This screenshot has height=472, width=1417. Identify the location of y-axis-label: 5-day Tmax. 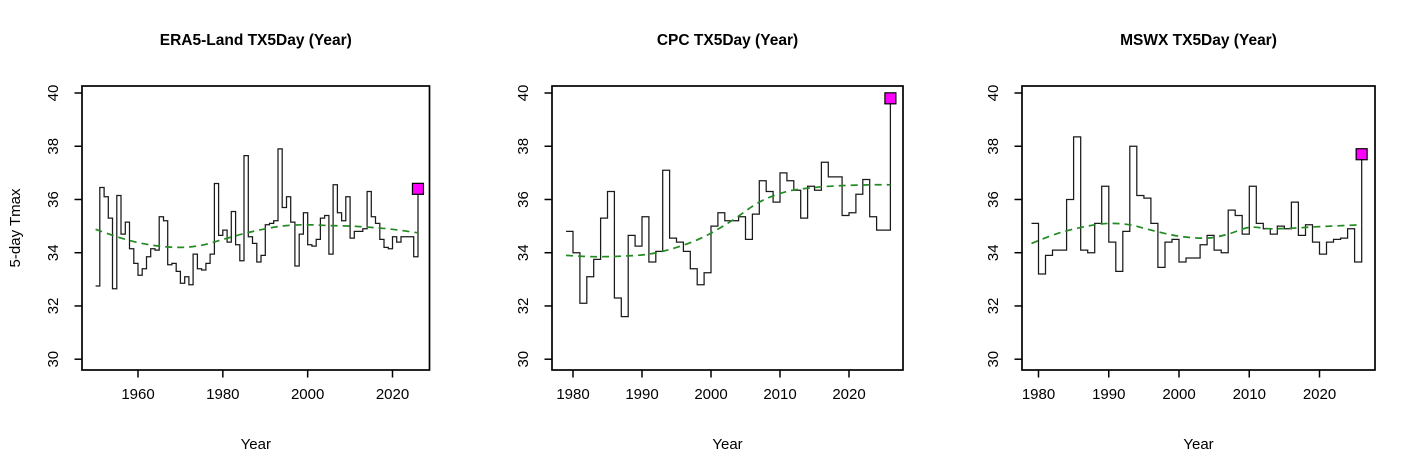
(15, 227).